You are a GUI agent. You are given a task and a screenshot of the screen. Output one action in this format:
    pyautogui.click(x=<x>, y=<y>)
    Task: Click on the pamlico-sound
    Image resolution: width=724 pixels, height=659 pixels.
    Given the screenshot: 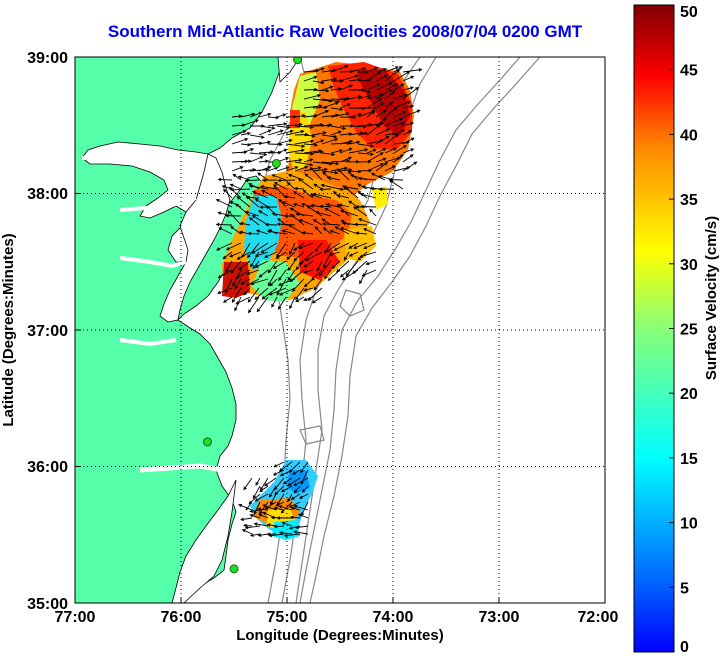 What is the action you would take?
    pyautogui.click(x=204, y=541)
    